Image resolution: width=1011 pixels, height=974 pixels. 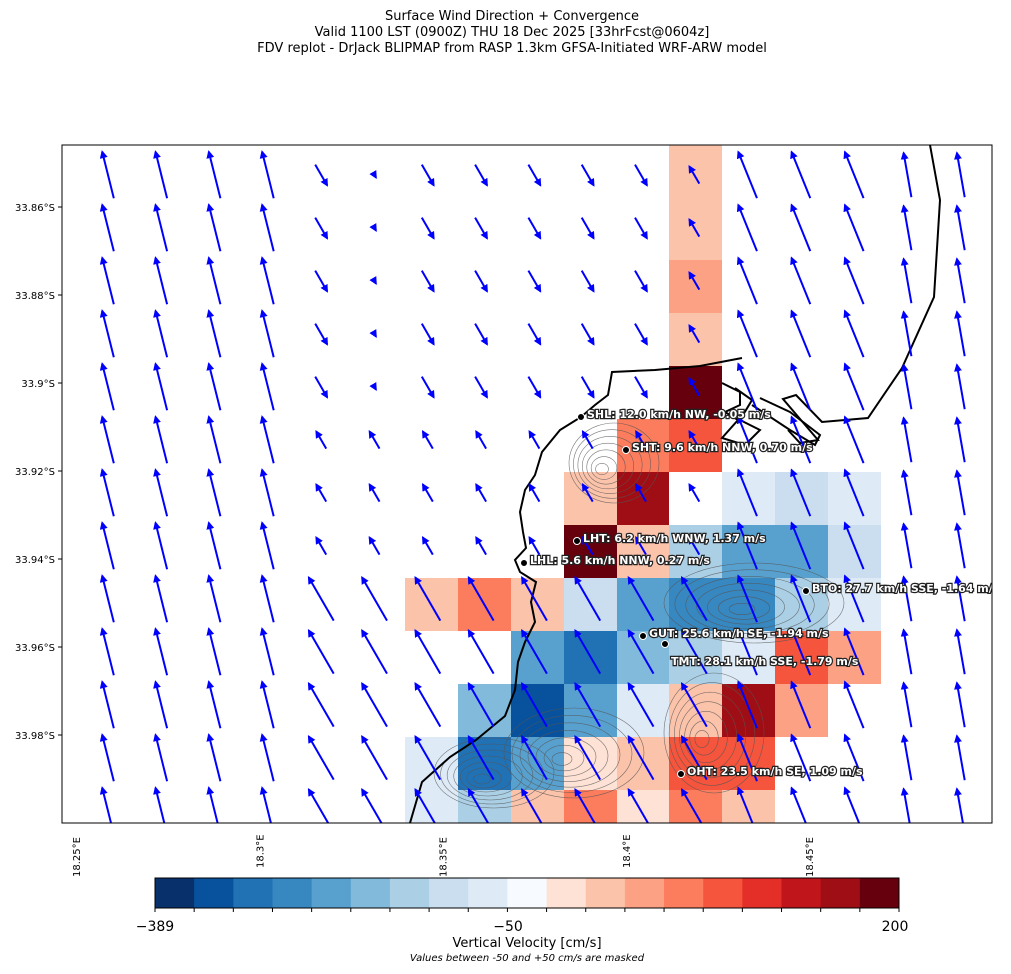 What do you see at coordinates (524, 563) in the screenshot?
I see `station-marker-lhl` at bounding box center [524, 563].